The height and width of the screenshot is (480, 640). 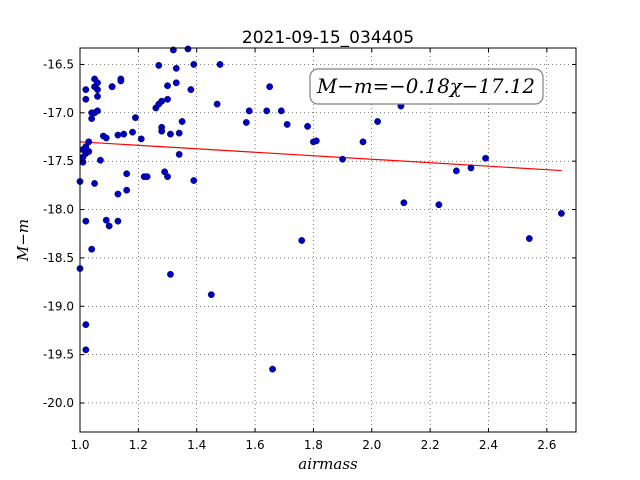 I want to click on fit-line, so click(x=320, y=156).